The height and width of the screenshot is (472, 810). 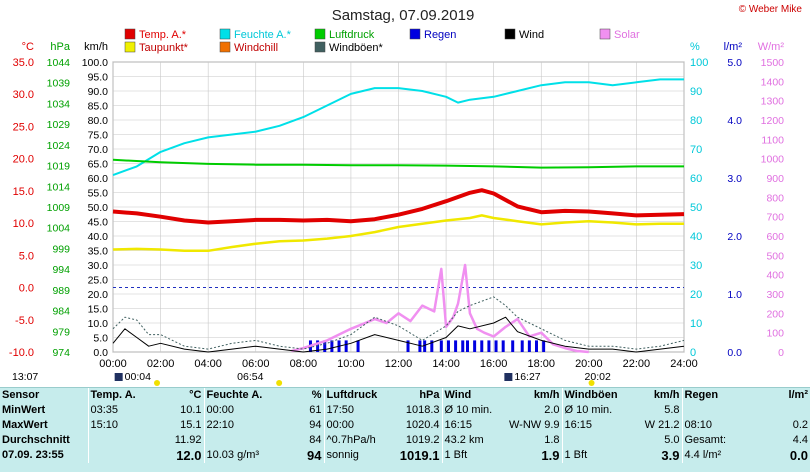 I want to click on rain-axis-tick: 1.0, so click(x=734, y=295).